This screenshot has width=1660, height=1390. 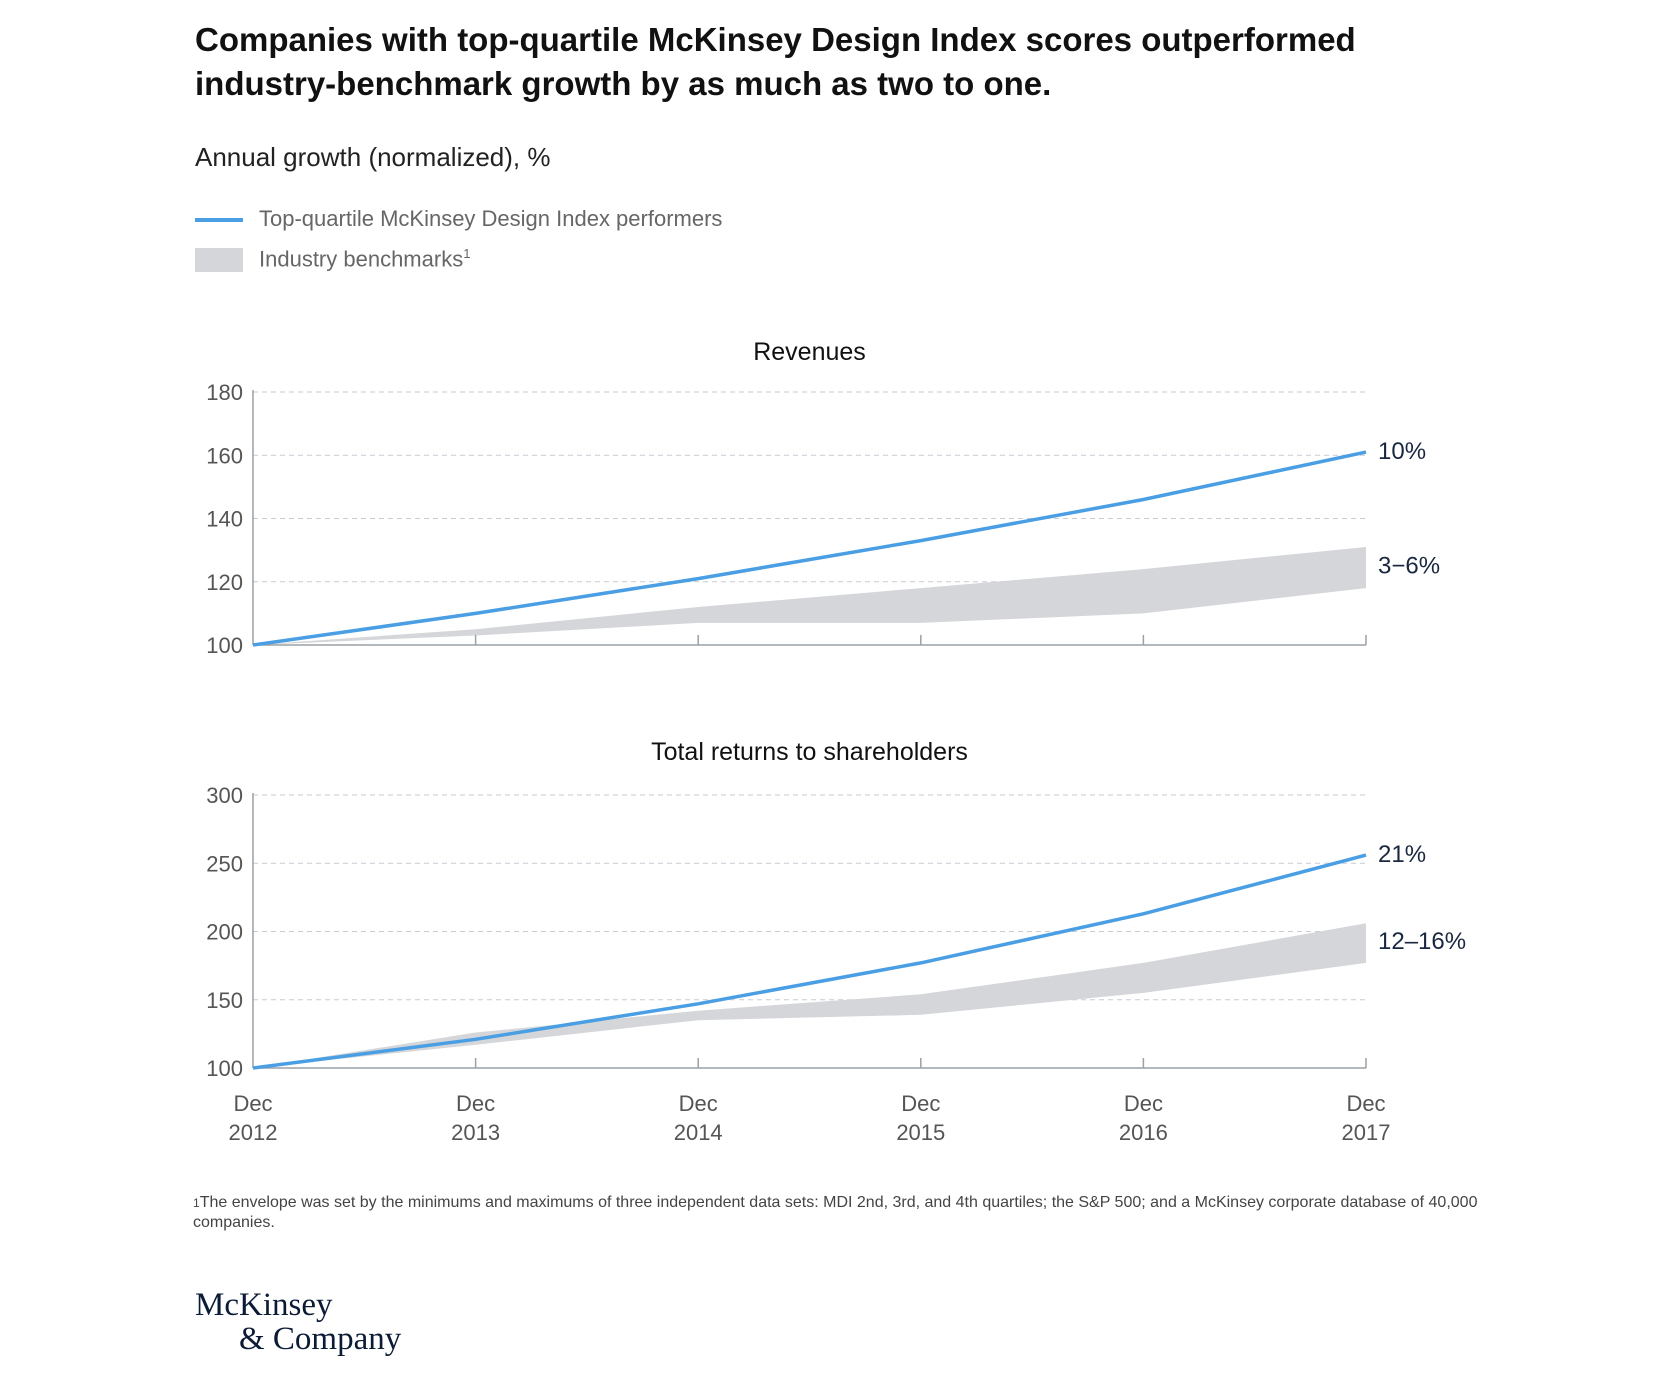 What do you see at coordinates (224, 795) in the screenshot?
I see `panel-2-y-tick-label: 300` at bounding box center [224, 795].